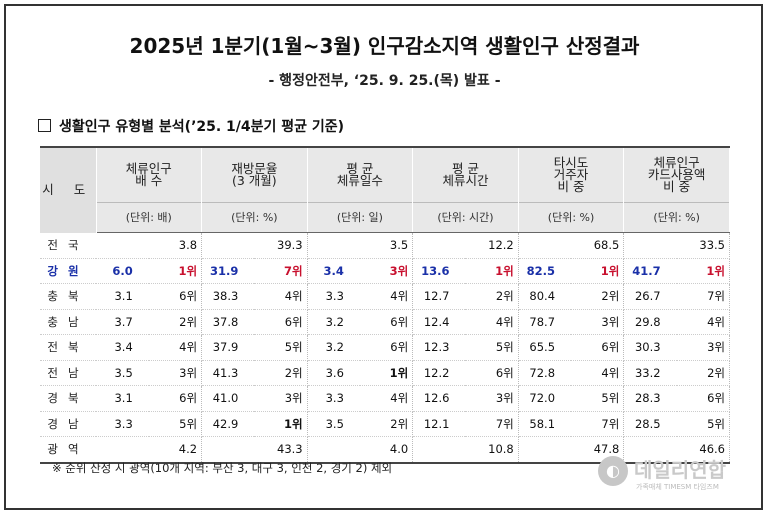 The image size is (769, 516). What do you see at coordinates (228, 424) in the screenshot?
I see `value-cell: 42.9` at bounding box center [228, 424].